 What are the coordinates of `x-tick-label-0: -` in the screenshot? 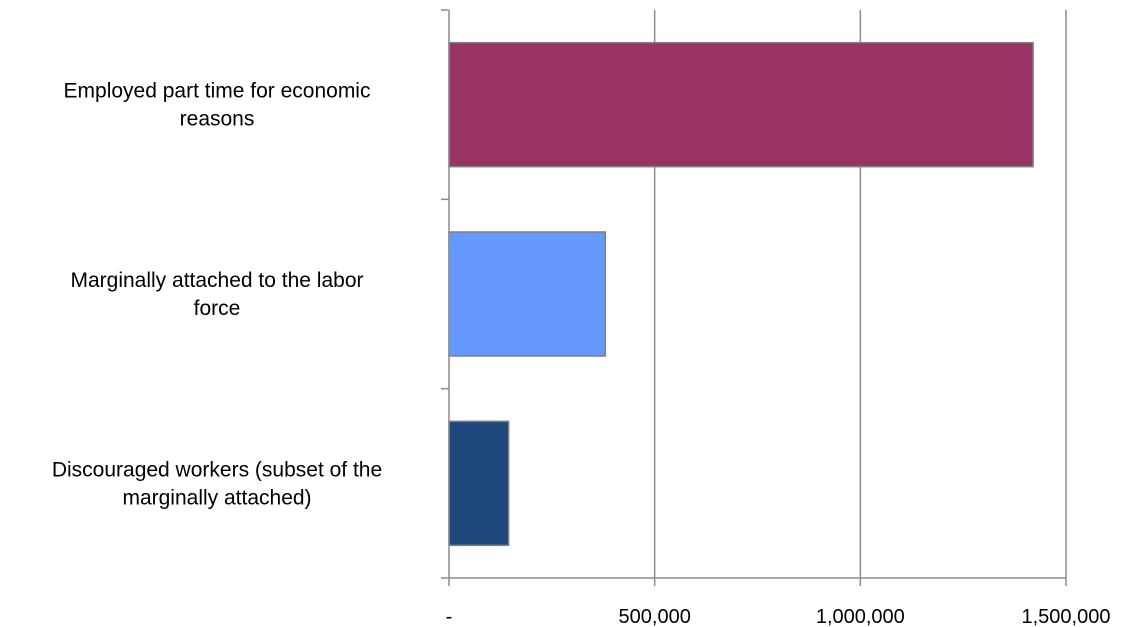 It's located at (449, 616).